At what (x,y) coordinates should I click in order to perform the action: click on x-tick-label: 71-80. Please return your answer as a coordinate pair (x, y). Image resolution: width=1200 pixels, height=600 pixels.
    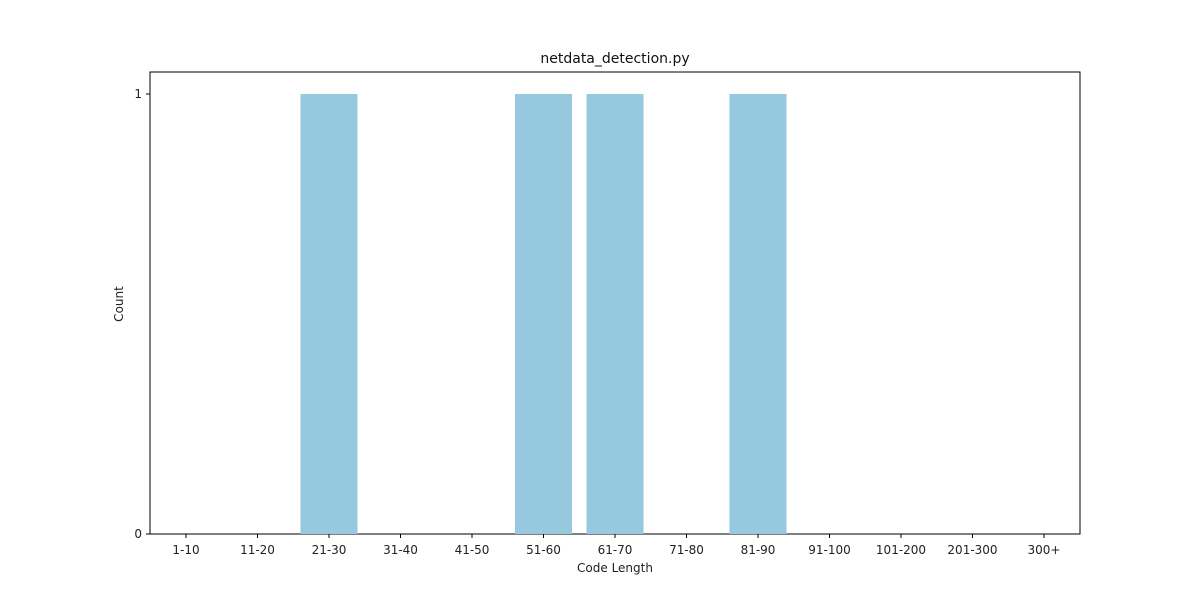
    Looking at the image, I should click on (686, 550).